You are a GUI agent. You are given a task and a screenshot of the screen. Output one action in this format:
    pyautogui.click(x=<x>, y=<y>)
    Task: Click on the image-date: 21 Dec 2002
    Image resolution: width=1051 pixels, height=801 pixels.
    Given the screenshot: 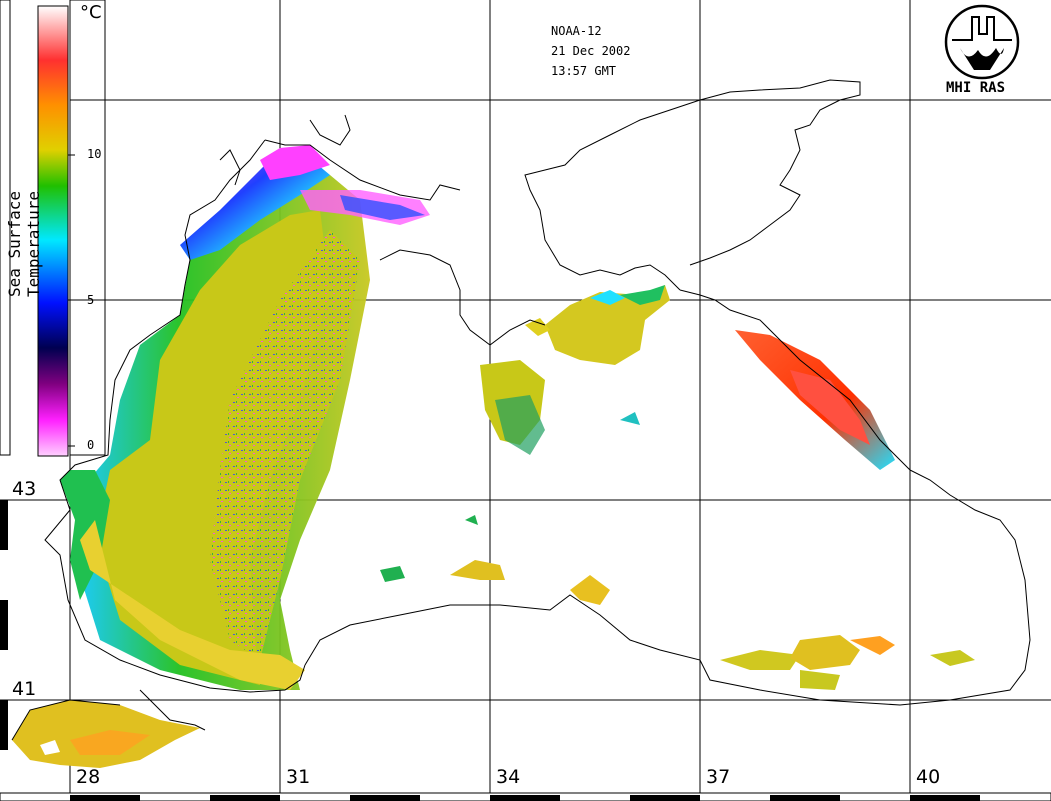 What is the action you would take?
    pyautogui.click(x=591, y=51)
    